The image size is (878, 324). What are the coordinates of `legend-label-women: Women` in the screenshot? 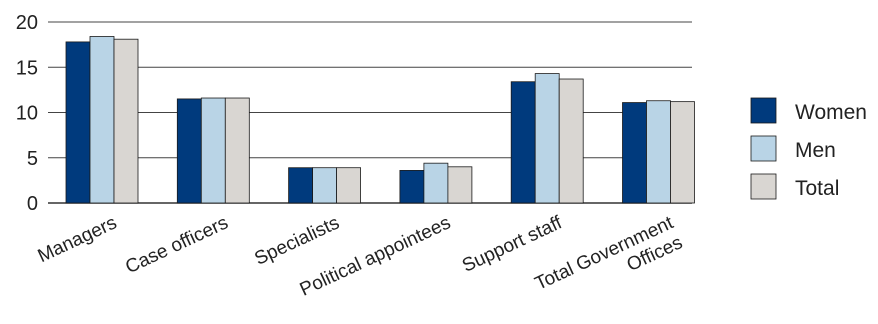 It's located at (831, 112).